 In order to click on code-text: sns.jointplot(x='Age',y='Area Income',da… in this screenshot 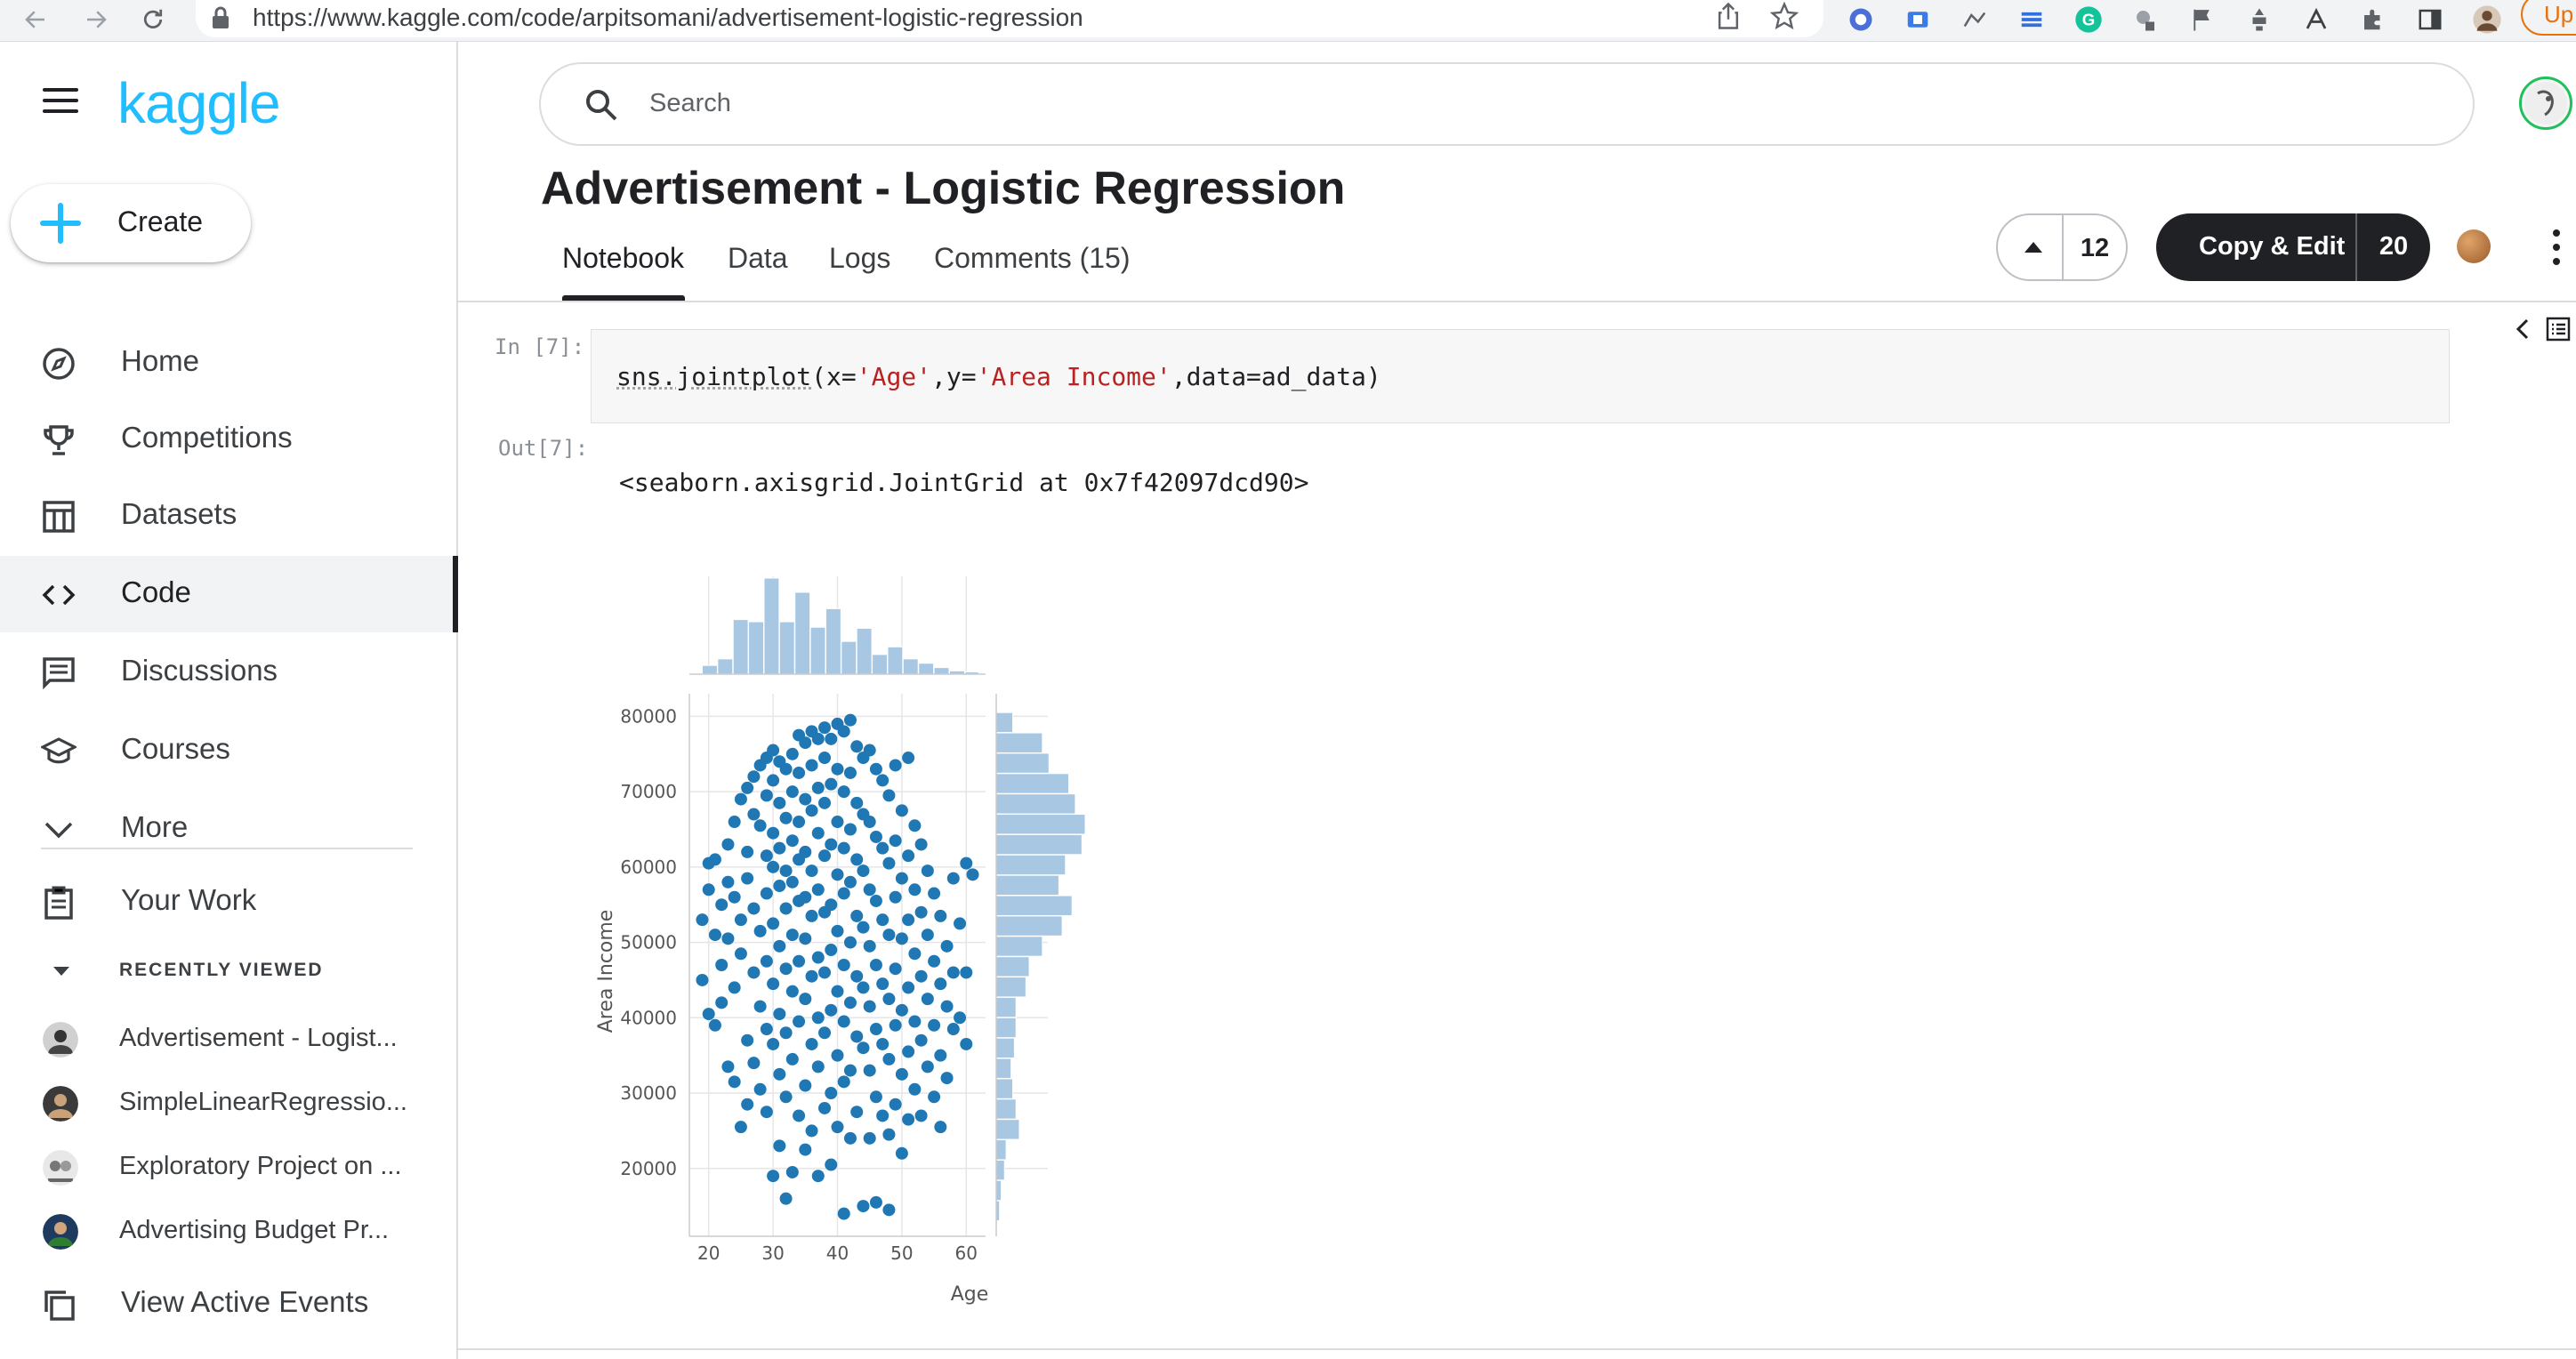, I will do `click(998, 376)`.